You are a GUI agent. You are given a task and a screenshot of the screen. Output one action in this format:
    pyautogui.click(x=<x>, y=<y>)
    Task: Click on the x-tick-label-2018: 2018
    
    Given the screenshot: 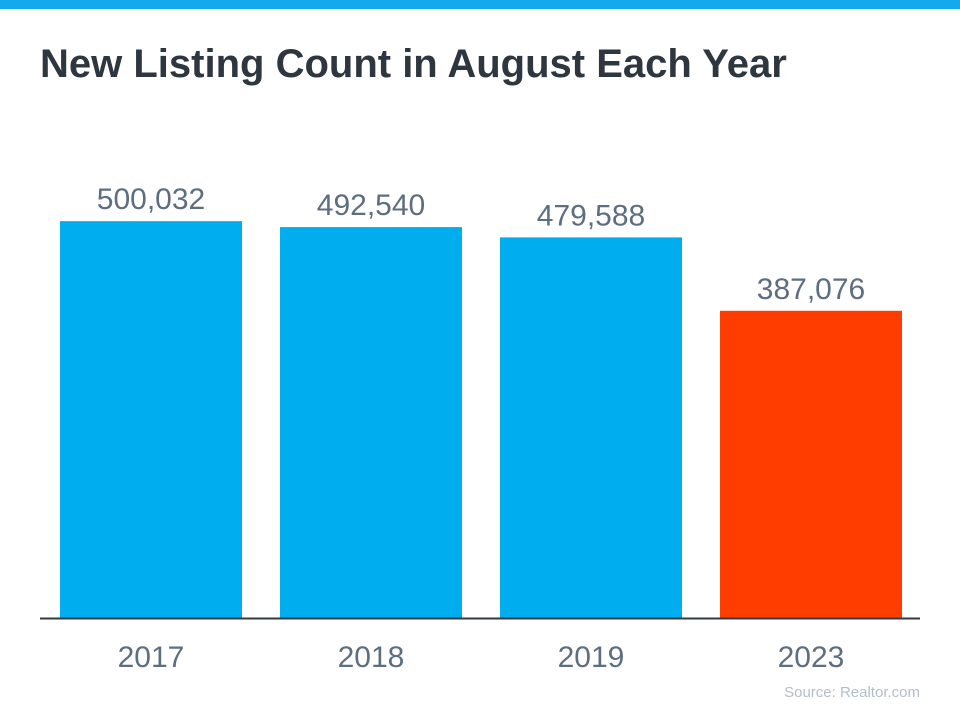 What is the action you would take?
    pyautogui.click(x=371, y=657)
    